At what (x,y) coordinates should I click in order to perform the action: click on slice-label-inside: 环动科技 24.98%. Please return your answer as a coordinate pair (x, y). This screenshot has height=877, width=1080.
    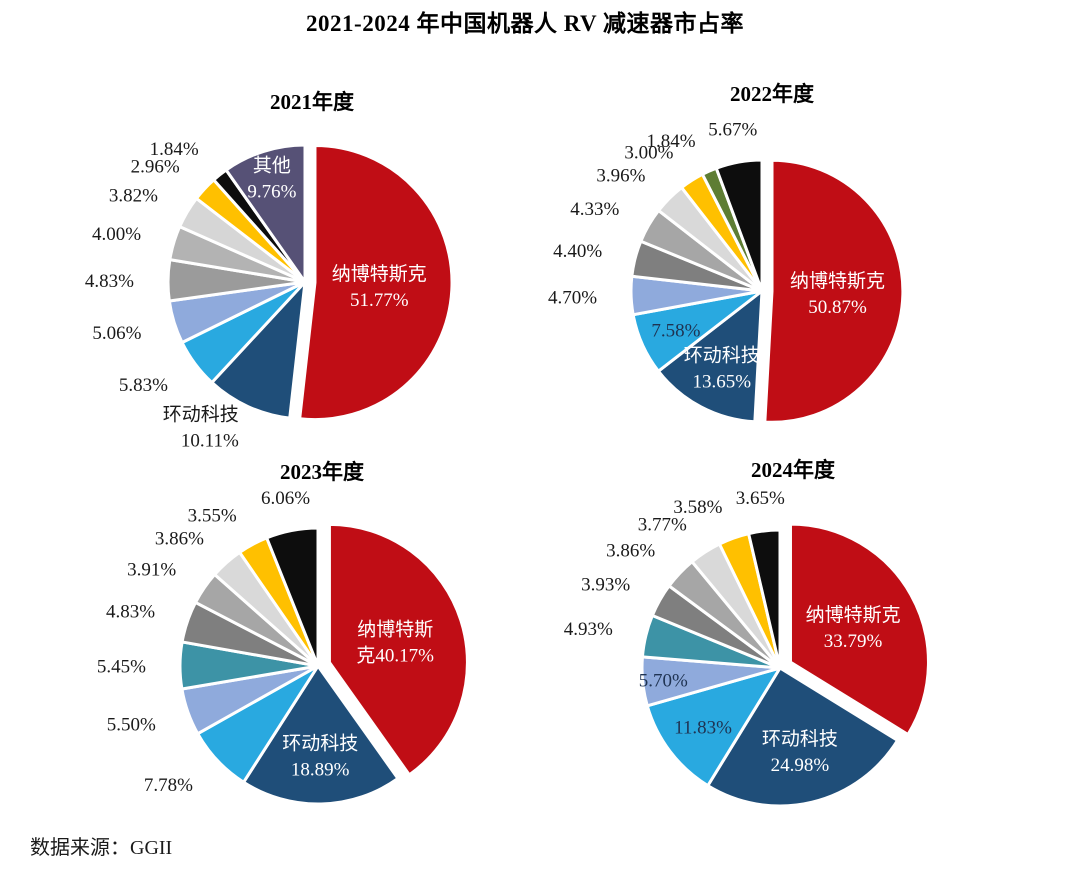
    Looking at the image, I should click on (800, 752).